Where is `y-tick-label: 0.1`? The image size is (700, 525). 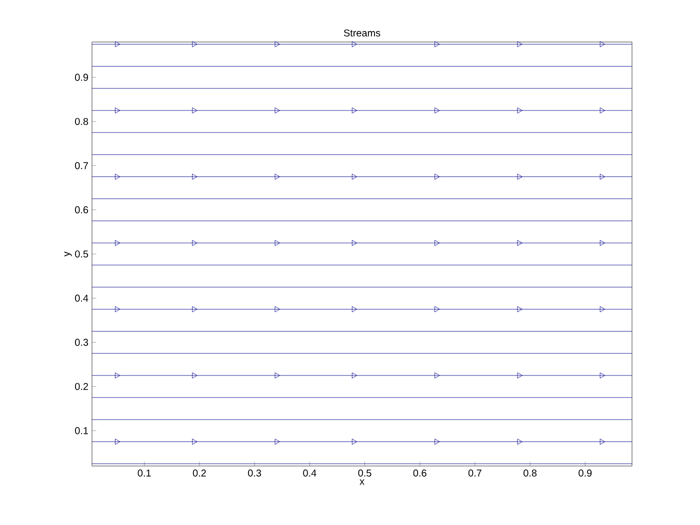 y-tick-label: 0.1 is located at coordinates (81, 430).